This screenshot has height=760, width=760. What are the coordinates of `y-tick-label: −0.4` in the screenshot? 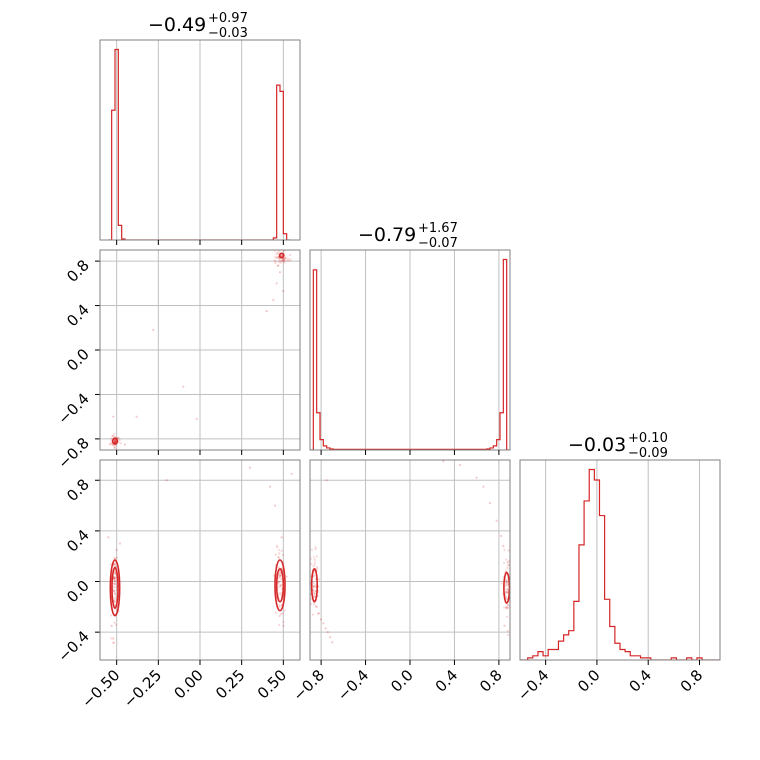 It's located at (73, 409).